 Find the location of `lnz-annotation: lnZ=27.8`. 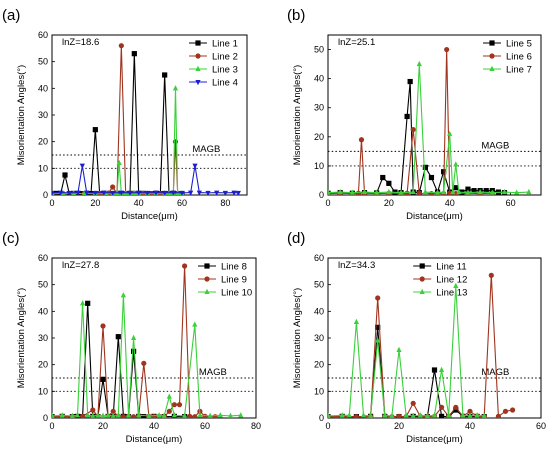

lnz-annotation: lnZ=27.8 is located at coordinates (80, 265).